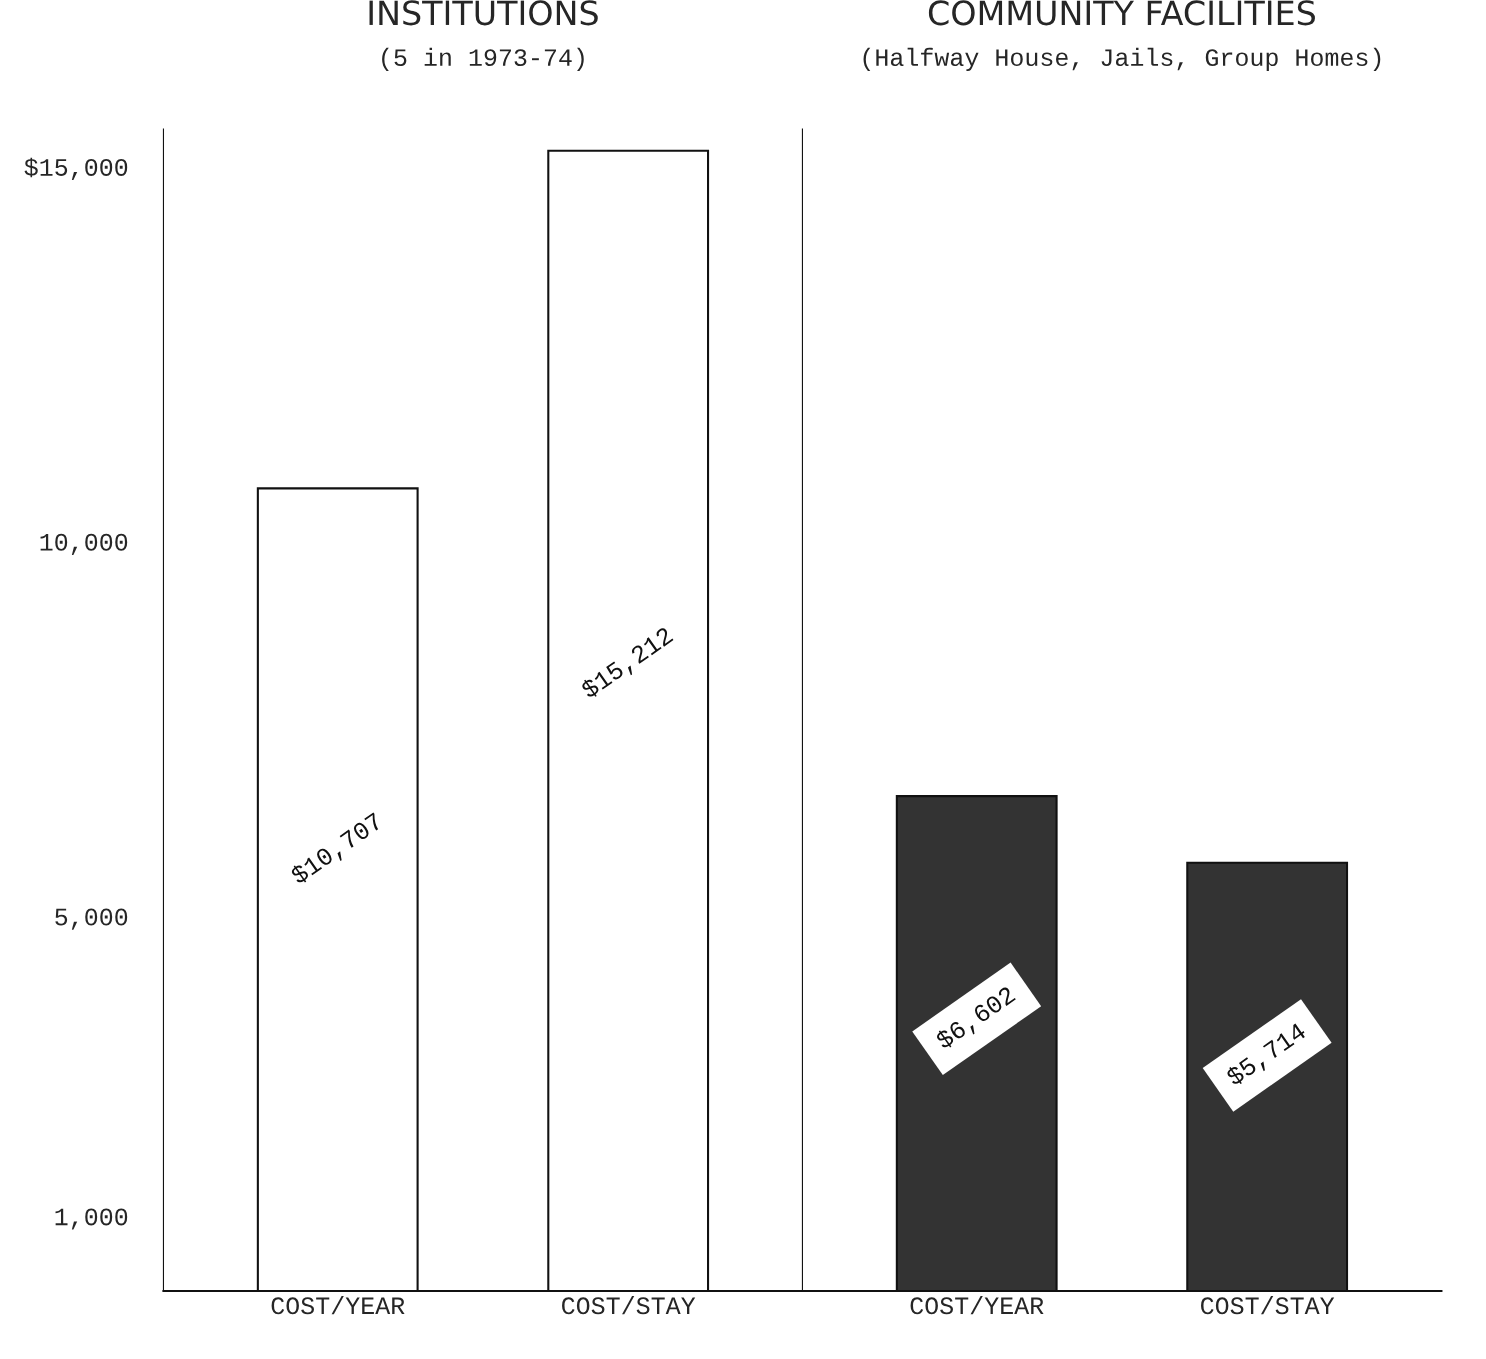  Describe the element at coordinates (1121, 13) in the screenshot. I see `chart-title: COMMUNITY FACILITIES` at that location.